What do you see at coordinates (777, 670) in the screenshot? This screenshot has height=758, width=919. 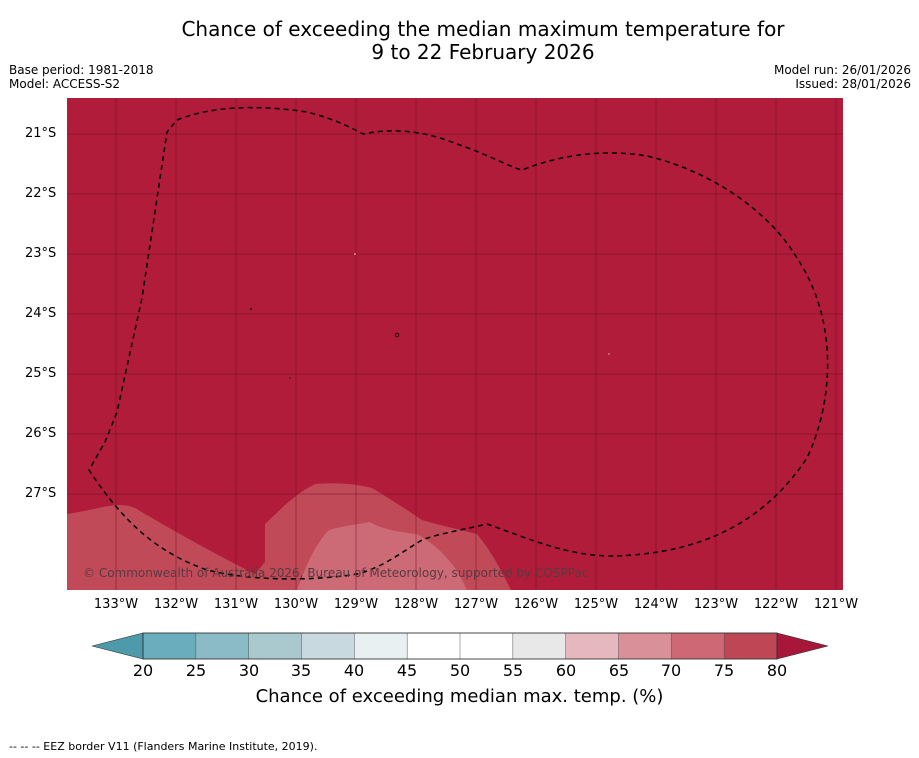 I see `colorbar-tick: 80` at bounding box center [777, 670].